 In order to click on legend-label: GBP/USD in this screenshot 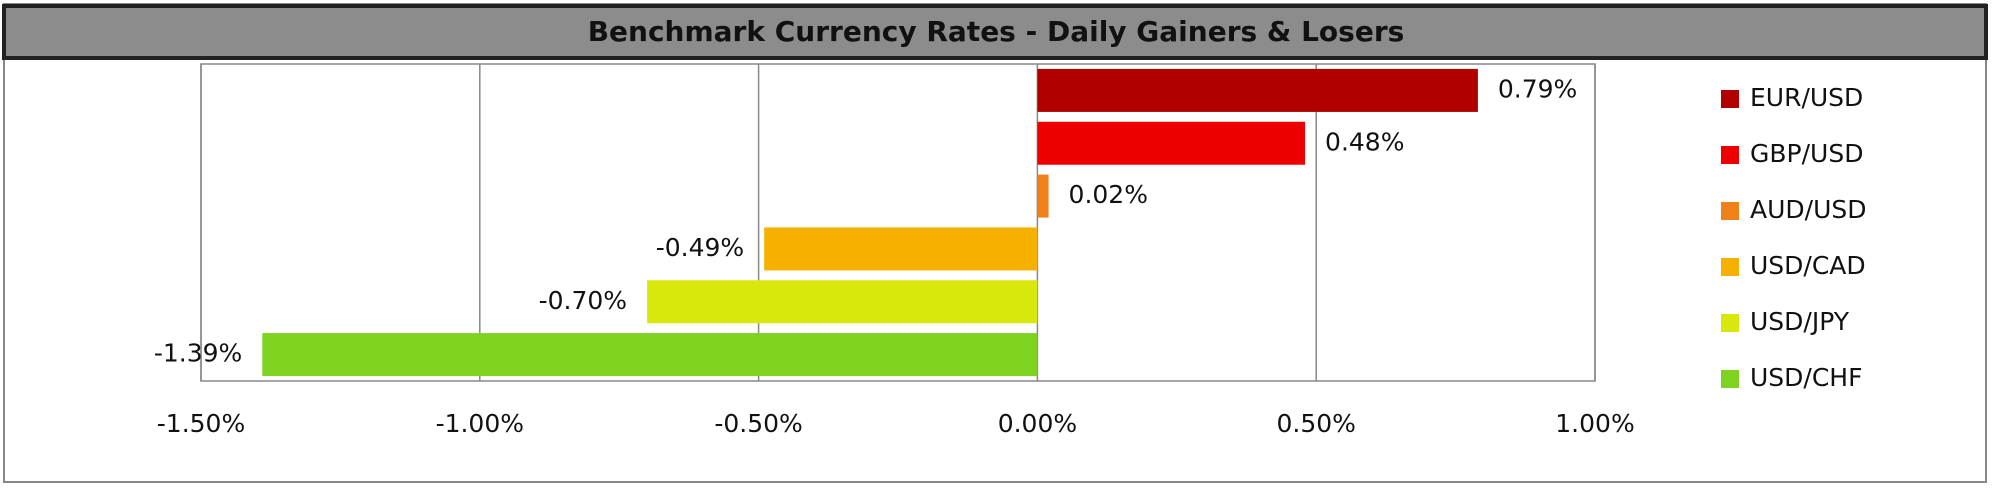, I will do `click(1806, 153)`.